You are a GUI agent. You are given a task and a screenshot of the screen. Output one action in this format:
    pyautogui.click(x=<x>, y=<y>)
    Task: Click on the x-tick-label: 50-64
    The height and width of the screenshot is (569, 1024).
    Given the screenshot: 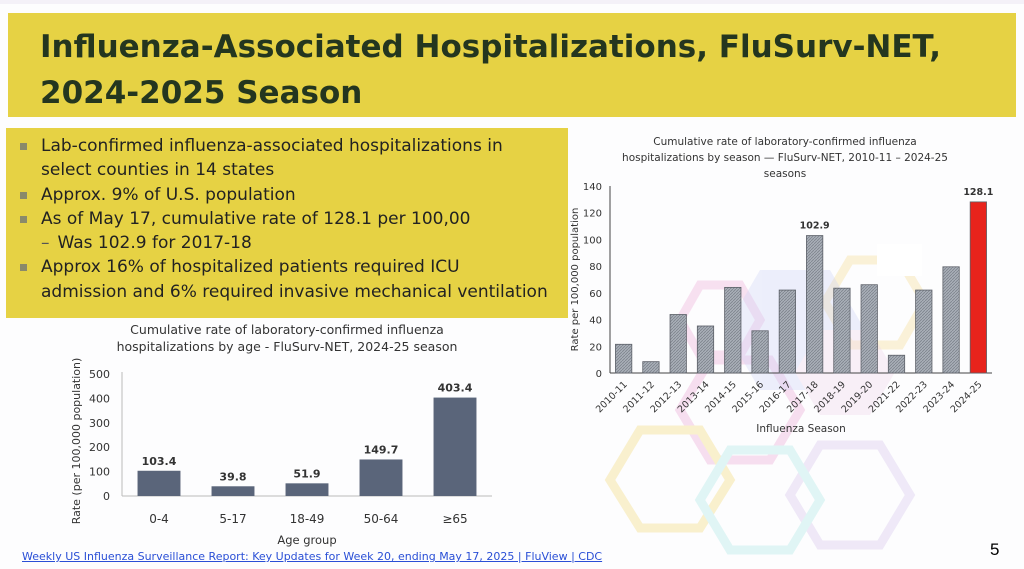 What is the action you would take?
    pyautogui.click(x=381, y=519)
    